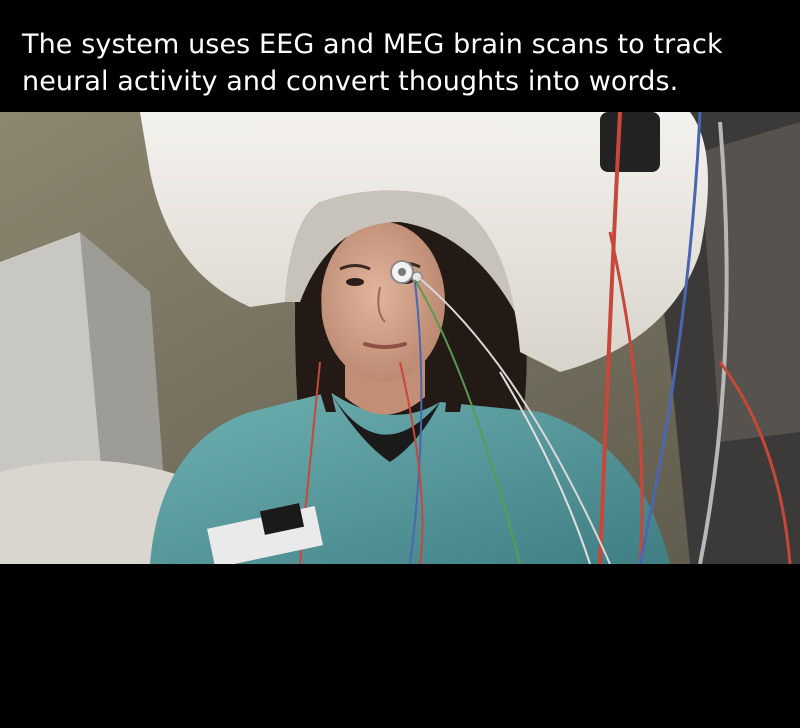 This screenshot has height=728, width=800. What do you see at coordinates (610, 338) in the screenshot?
I see `wire-red` at bounding box center [610, 338].